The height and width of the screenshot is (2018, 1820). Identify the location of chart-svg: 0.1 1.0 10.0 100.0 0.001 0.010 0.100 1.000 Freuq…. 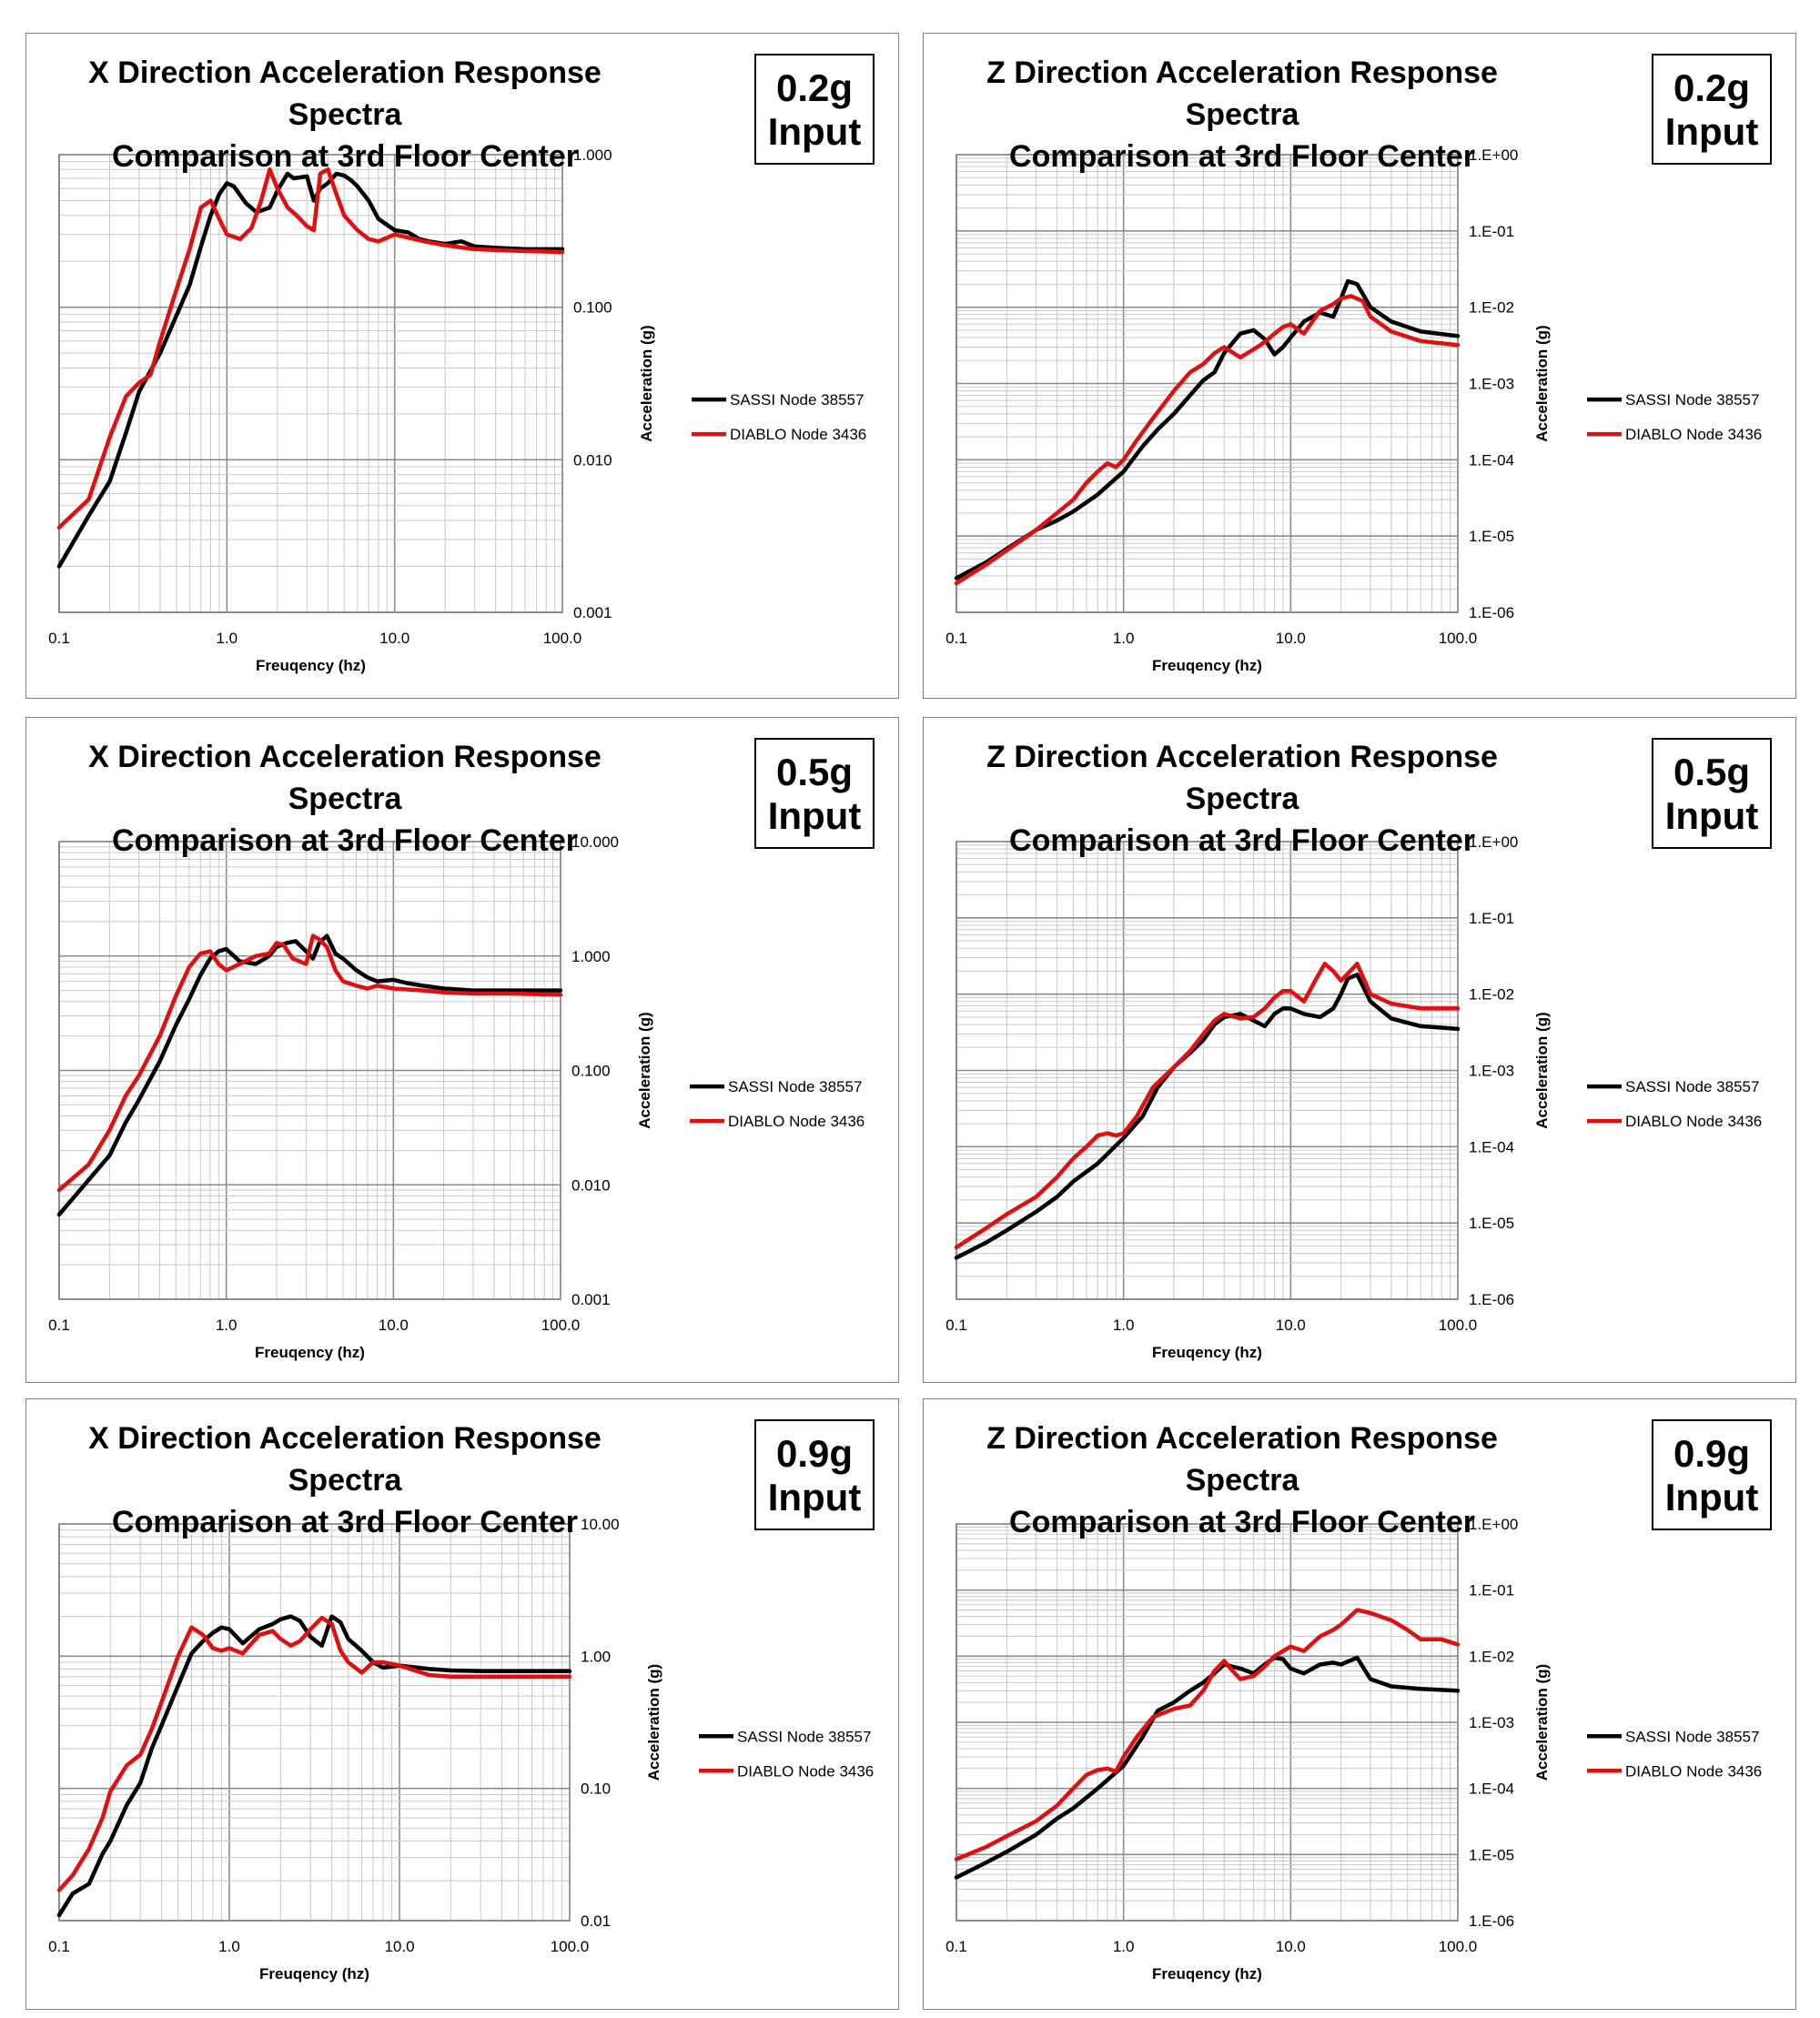
(457, 410).